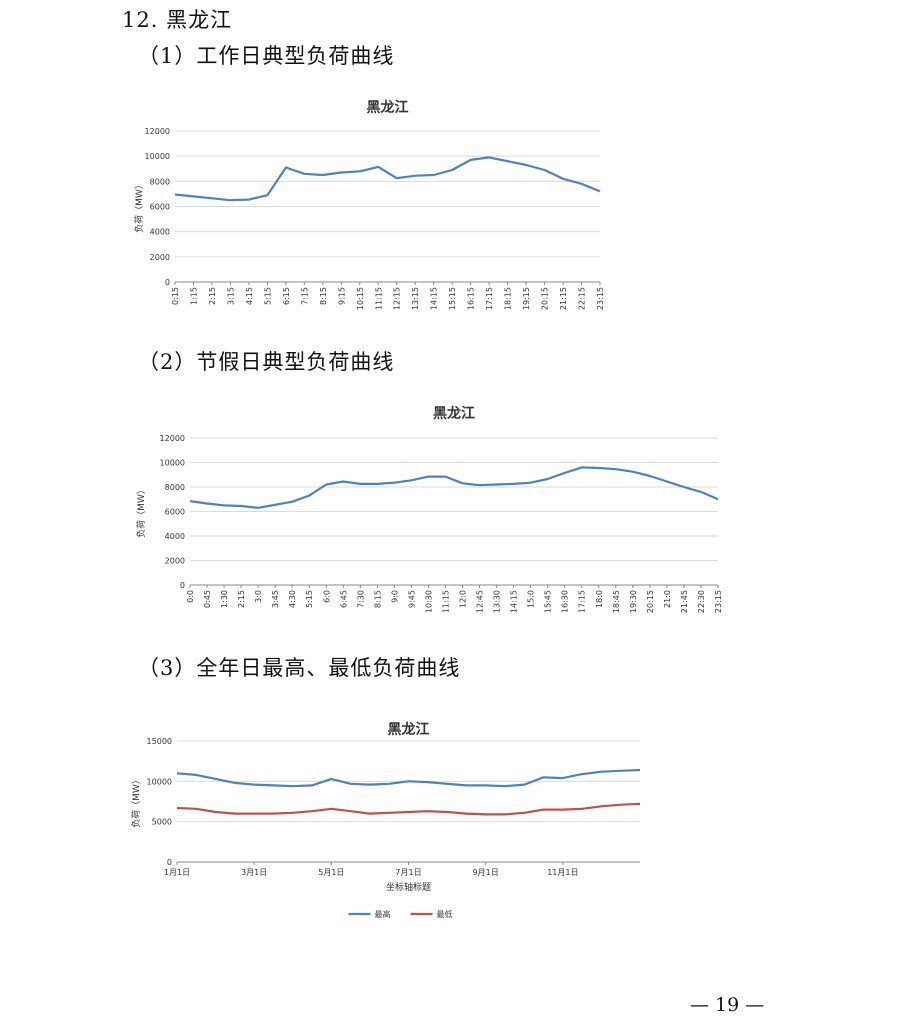 Image resolution: width=909 pixels, height=1020 pixels. I want to click on x-tick-label: 7:15, so click(304, 296).